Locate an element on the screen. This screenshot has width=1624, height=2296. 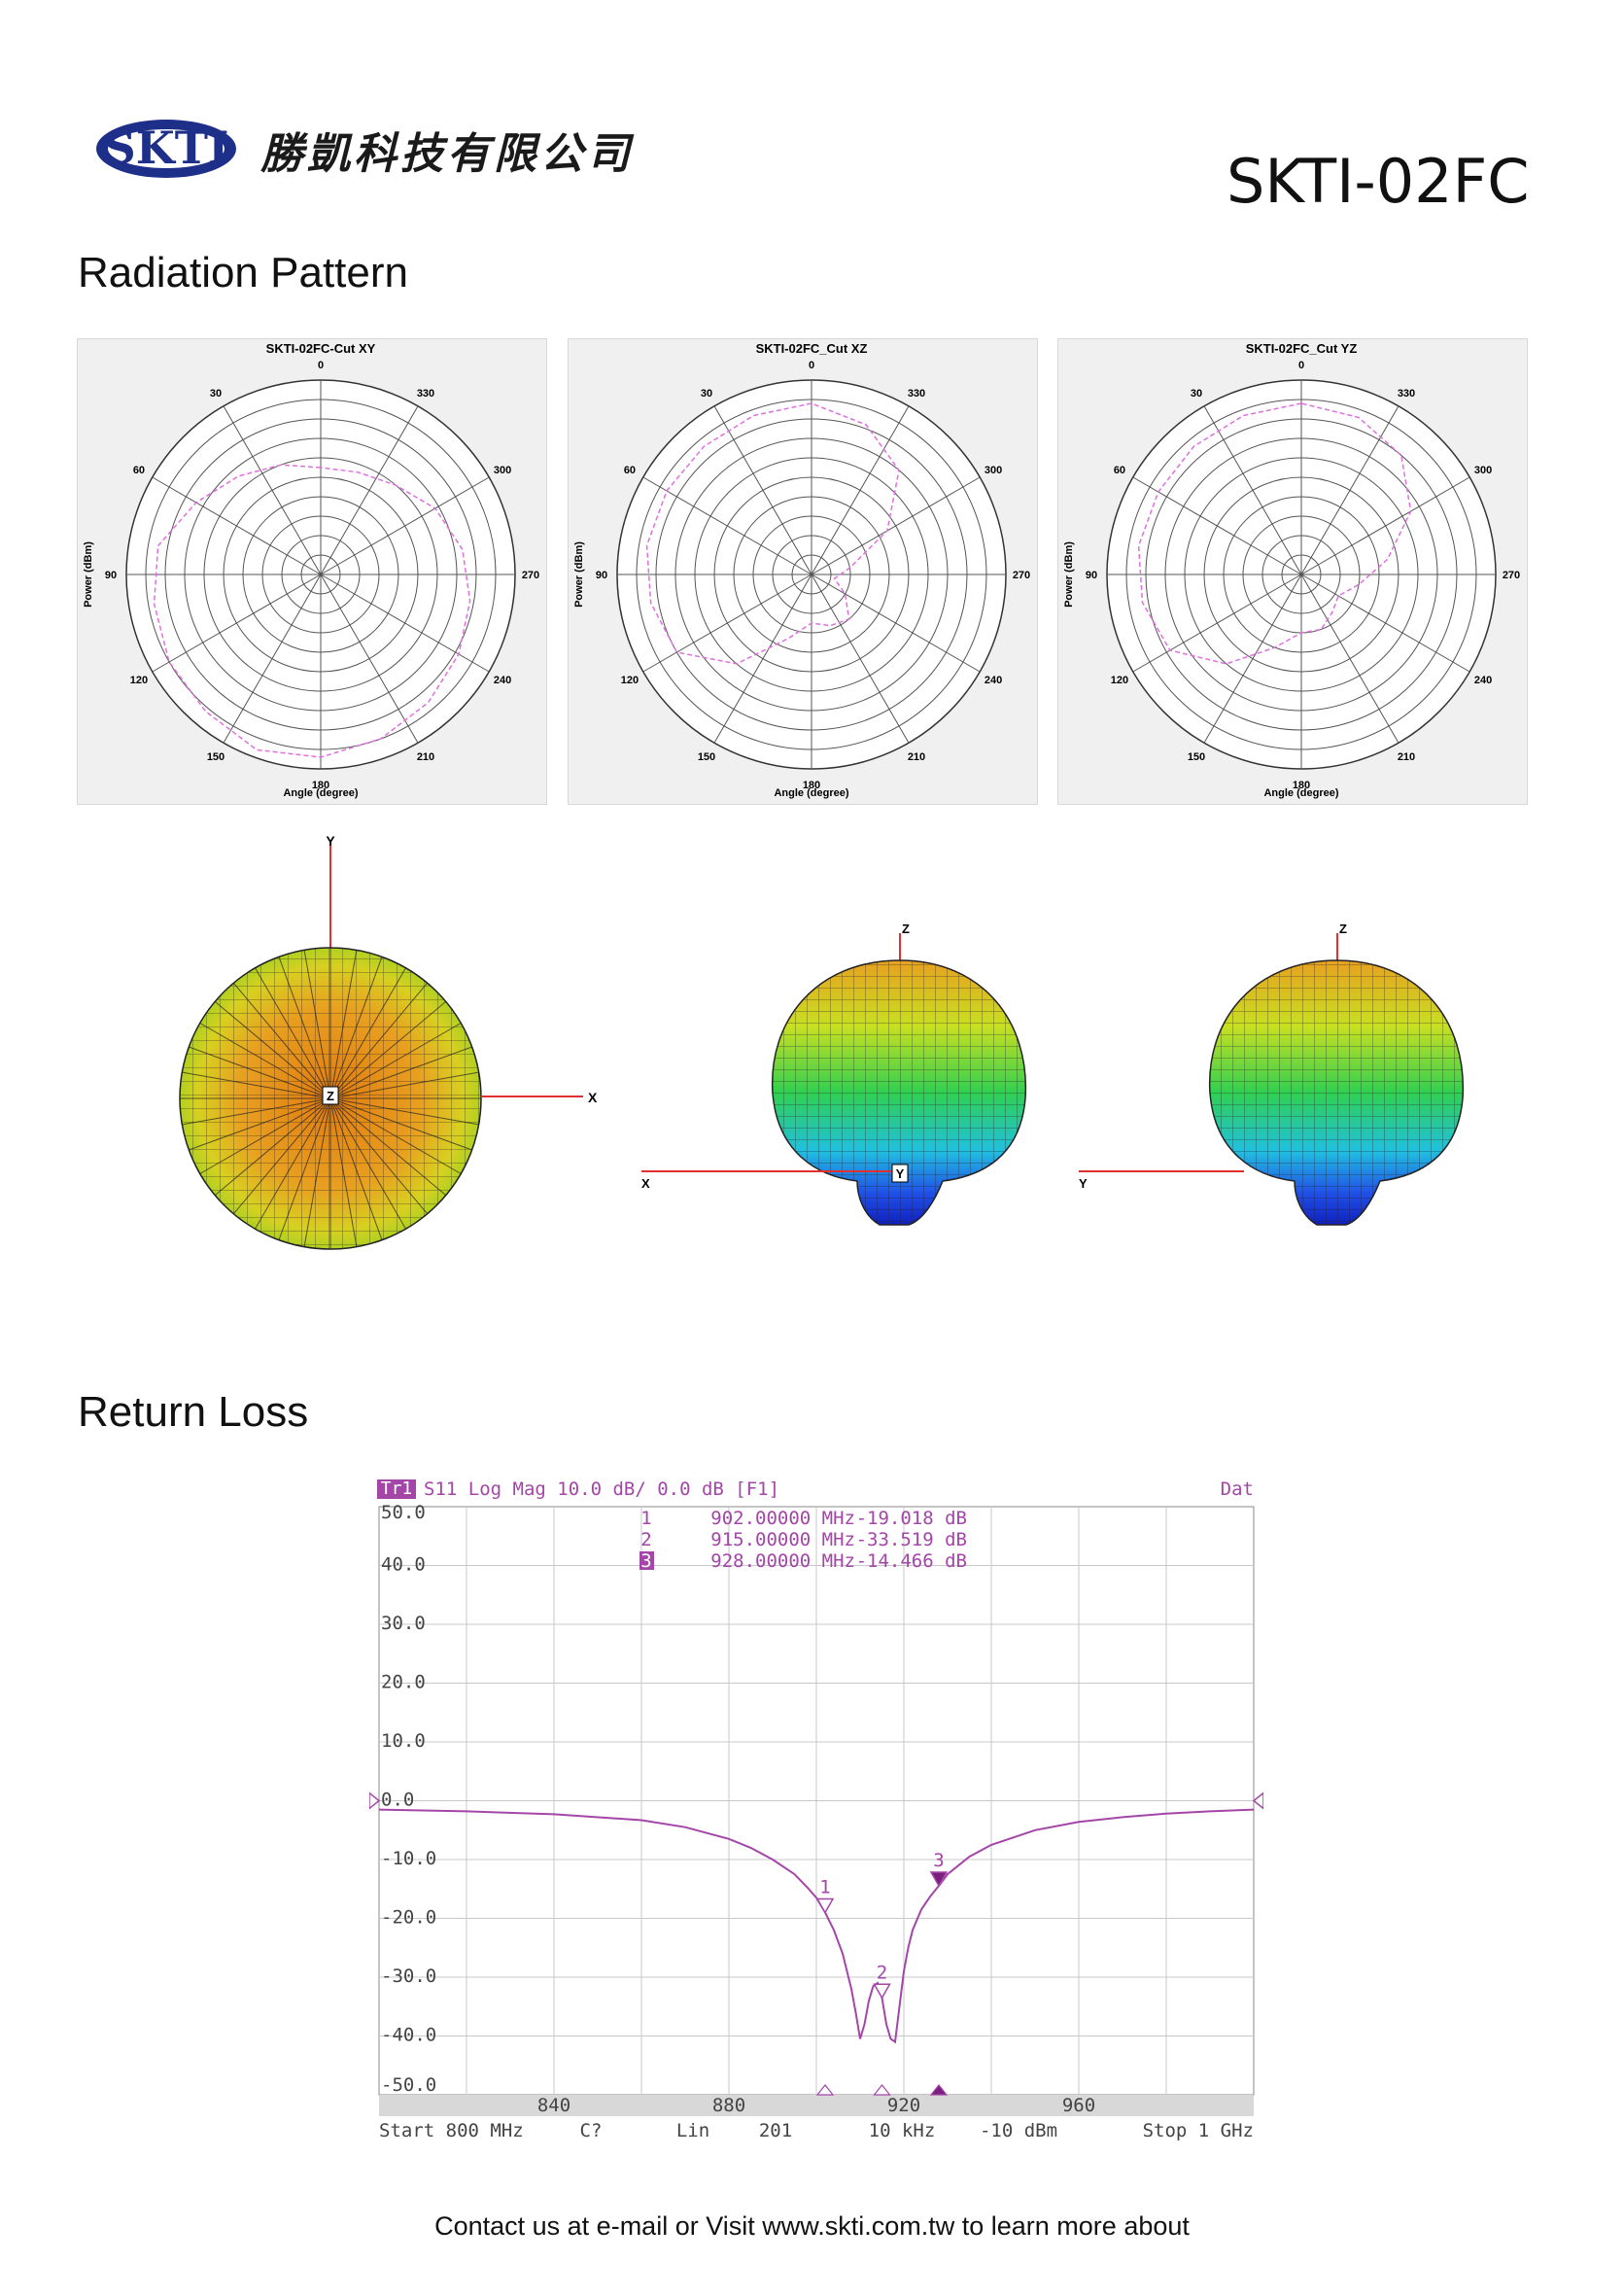
y-tick-label: -20.0 is located at coordinates (408, 1918).